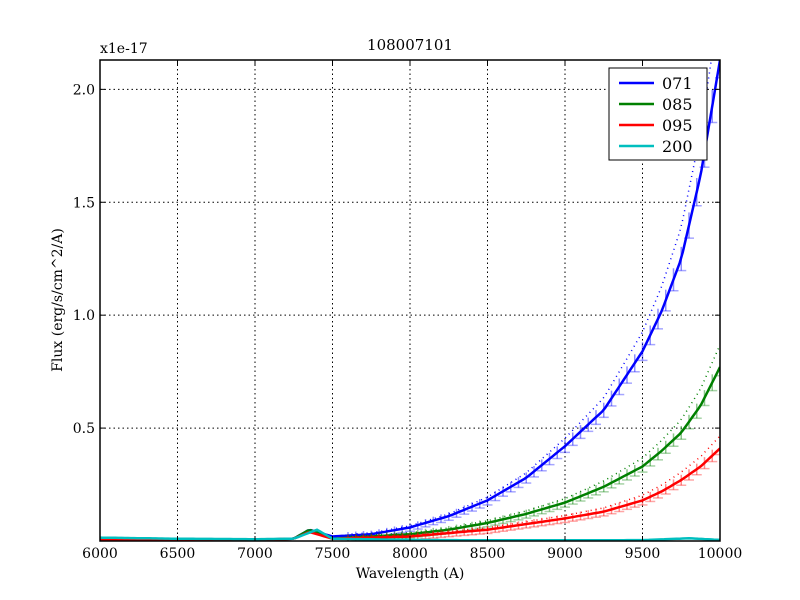 The height and width of the screenshot is (600, 800). I want to click on x-axis-label: Wavelength (A), so click(410, 574).